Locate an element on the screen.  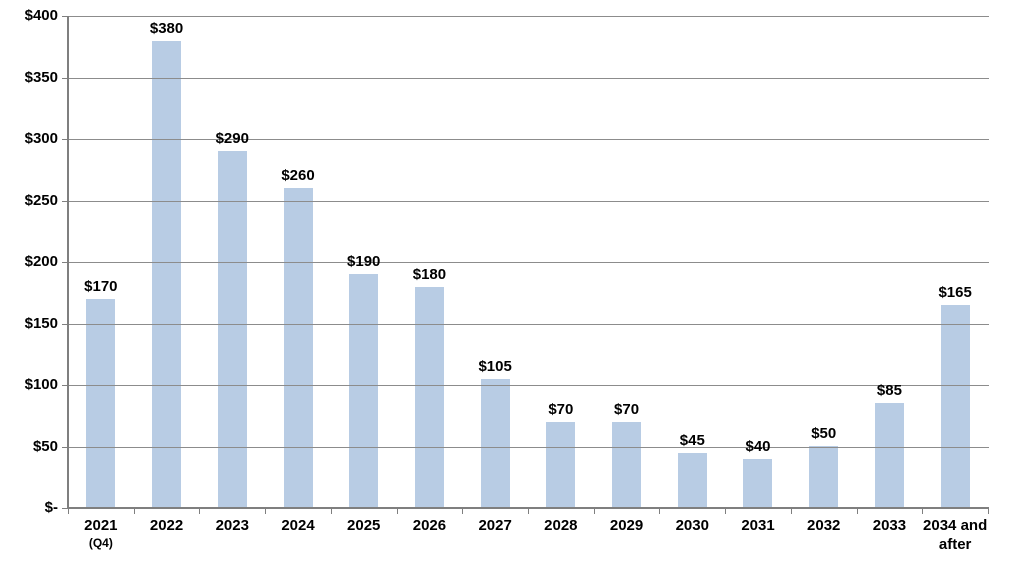
y-axis-line is located at coordinates (68, 262).